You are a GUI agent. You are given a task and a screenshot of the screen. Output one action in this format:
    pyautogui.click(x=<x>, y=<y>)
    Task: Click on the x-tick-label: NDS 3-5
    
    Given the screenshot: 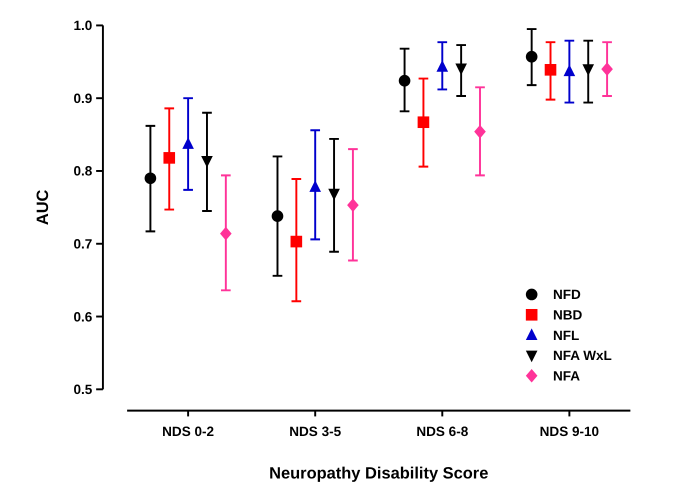 What is the action you would take?
    pyautogui.click(x=315, y=431)
    